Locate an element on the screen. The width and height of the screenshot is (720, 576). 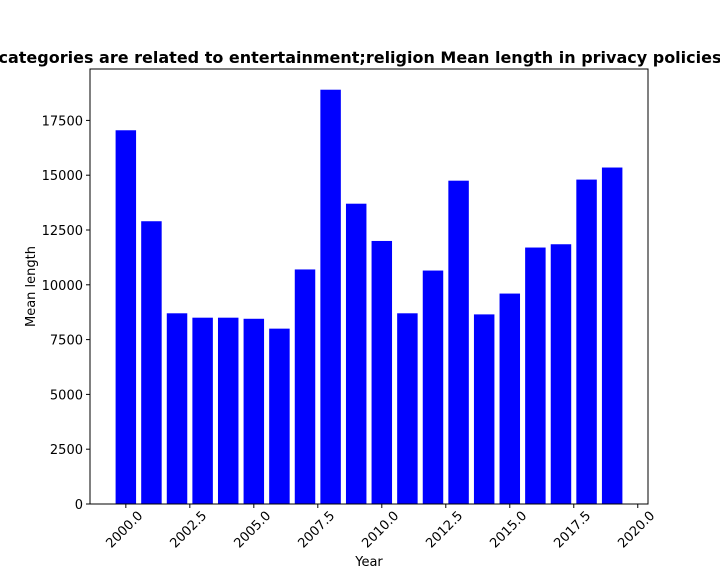
x-axis-title: Year is located at coordinates (368, 562).